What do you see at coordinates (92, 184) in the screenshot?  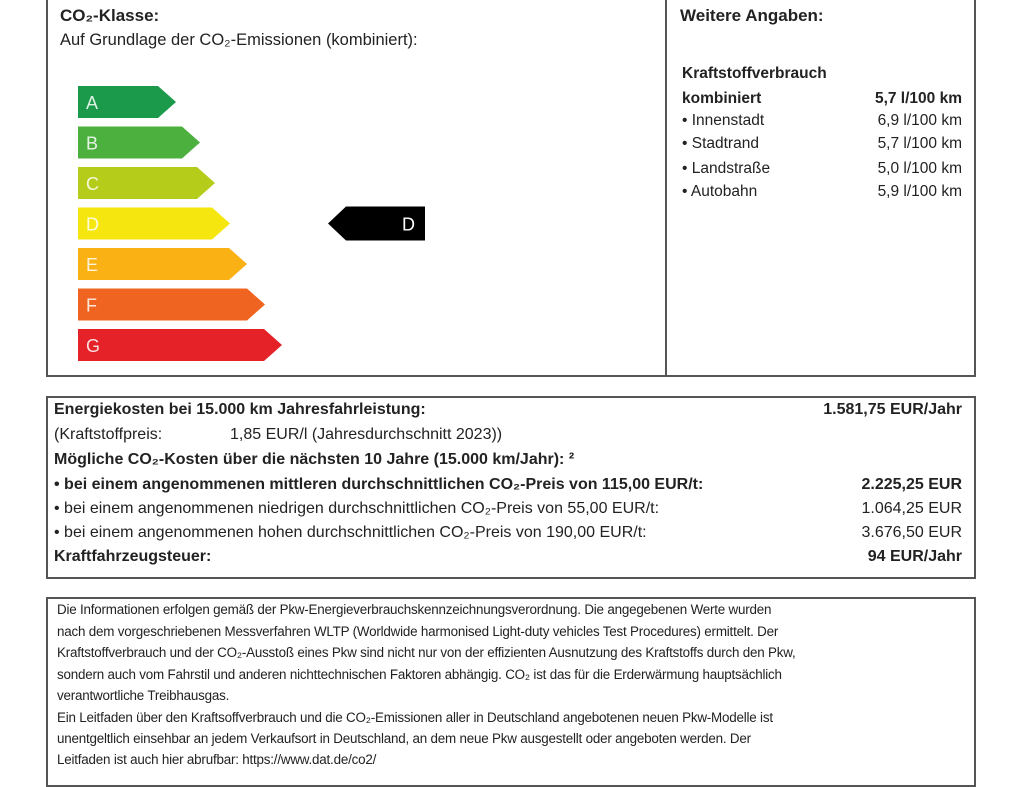 I see `class-bar-label: C` at bounding box center [92, 184].